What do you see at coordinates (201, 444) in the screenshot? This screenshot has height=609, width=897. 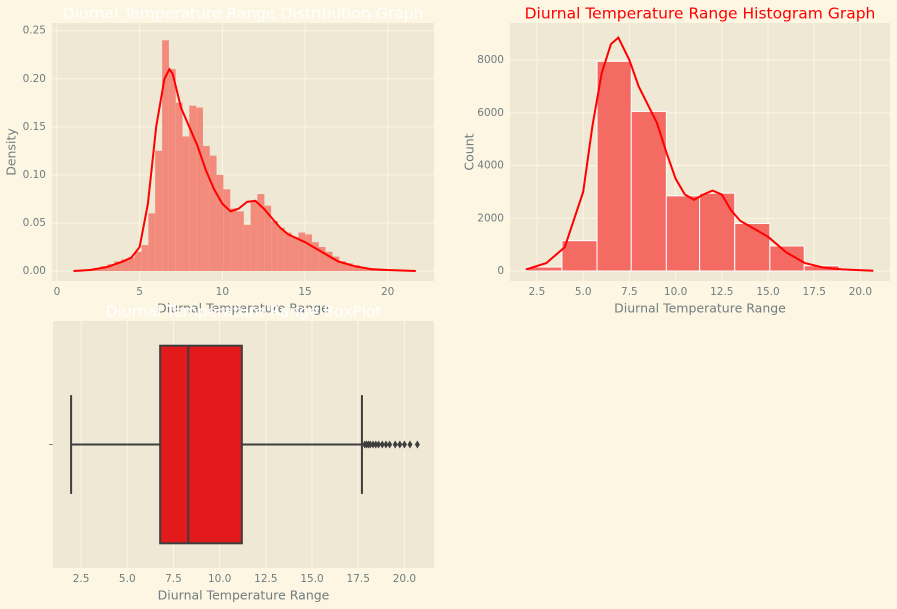 I see `box` at bounding box center [201, 444].